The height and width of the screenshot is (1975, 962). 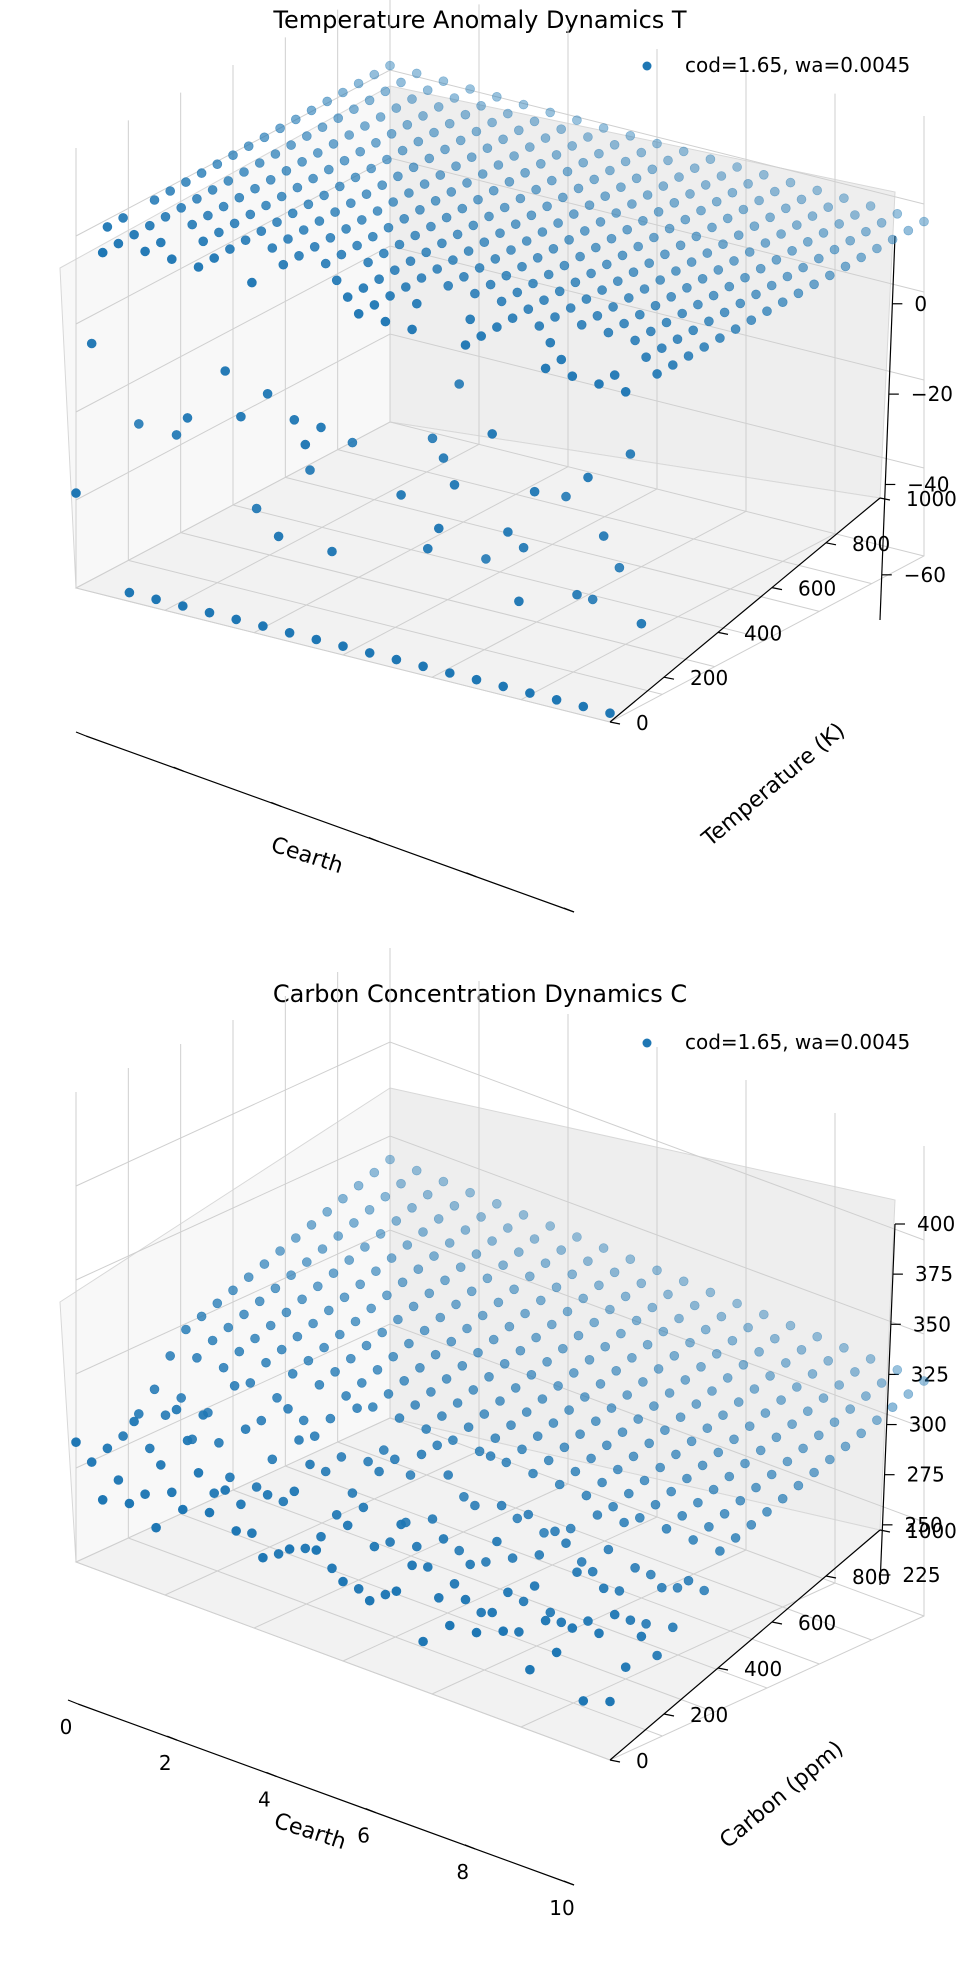 What do you see at coordinates (500, 1235) in the screenshot?
I see `grid-line` at bounding box center [500, 1235].